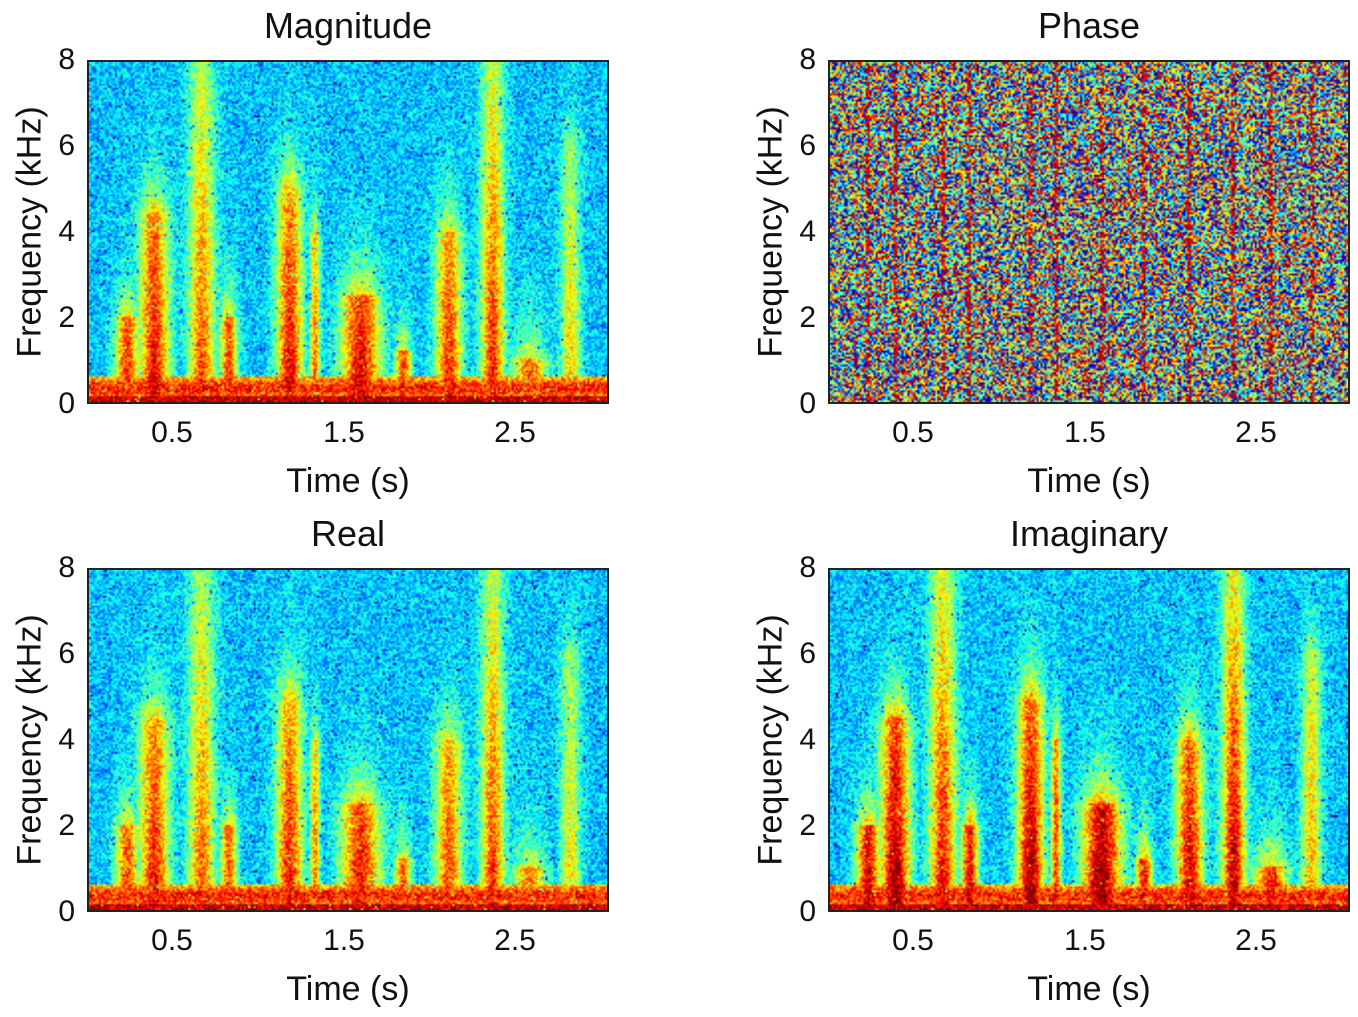 This screenshot has height=1017, width=1358. Describe the element at coordinates (1089, 533) in the screenshot. I see `chart-title: Imaginary` at that location.